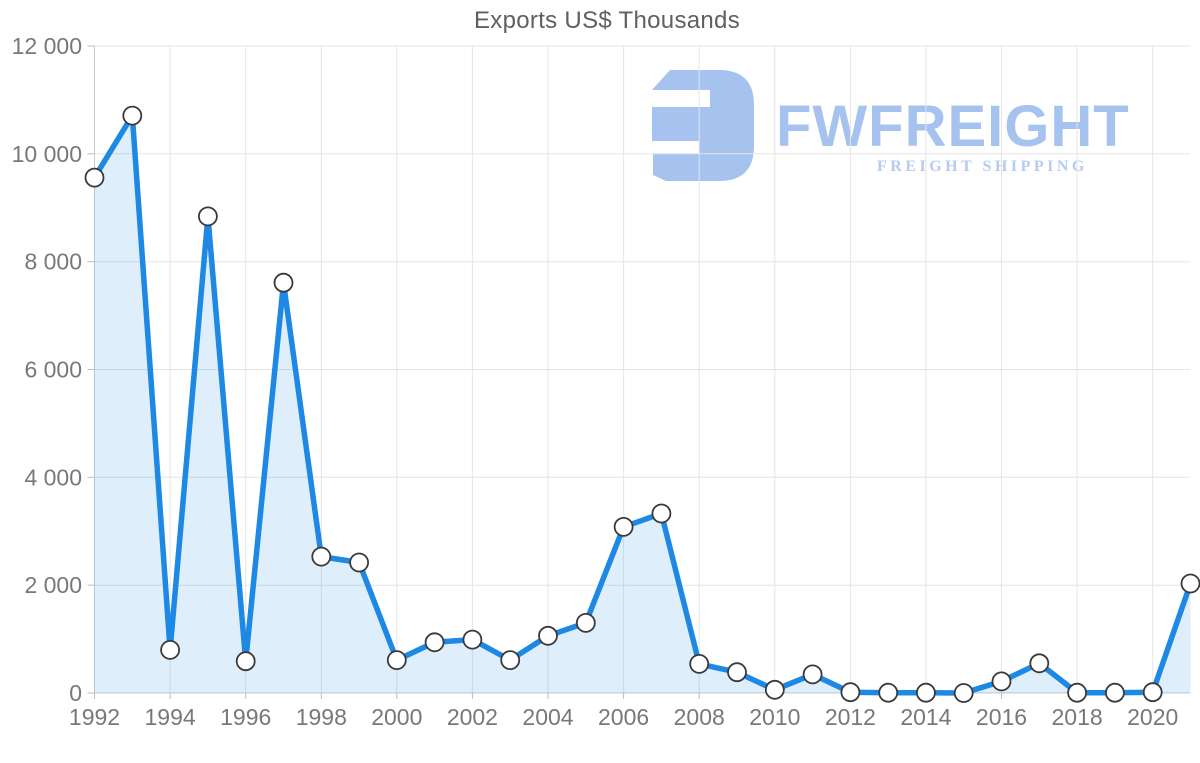 The width and height of the screenshot is (1200, 763). Describe the element at coordinates (1001, 717) in the screenshot. I see `x-tick-label: 2016` at that location.